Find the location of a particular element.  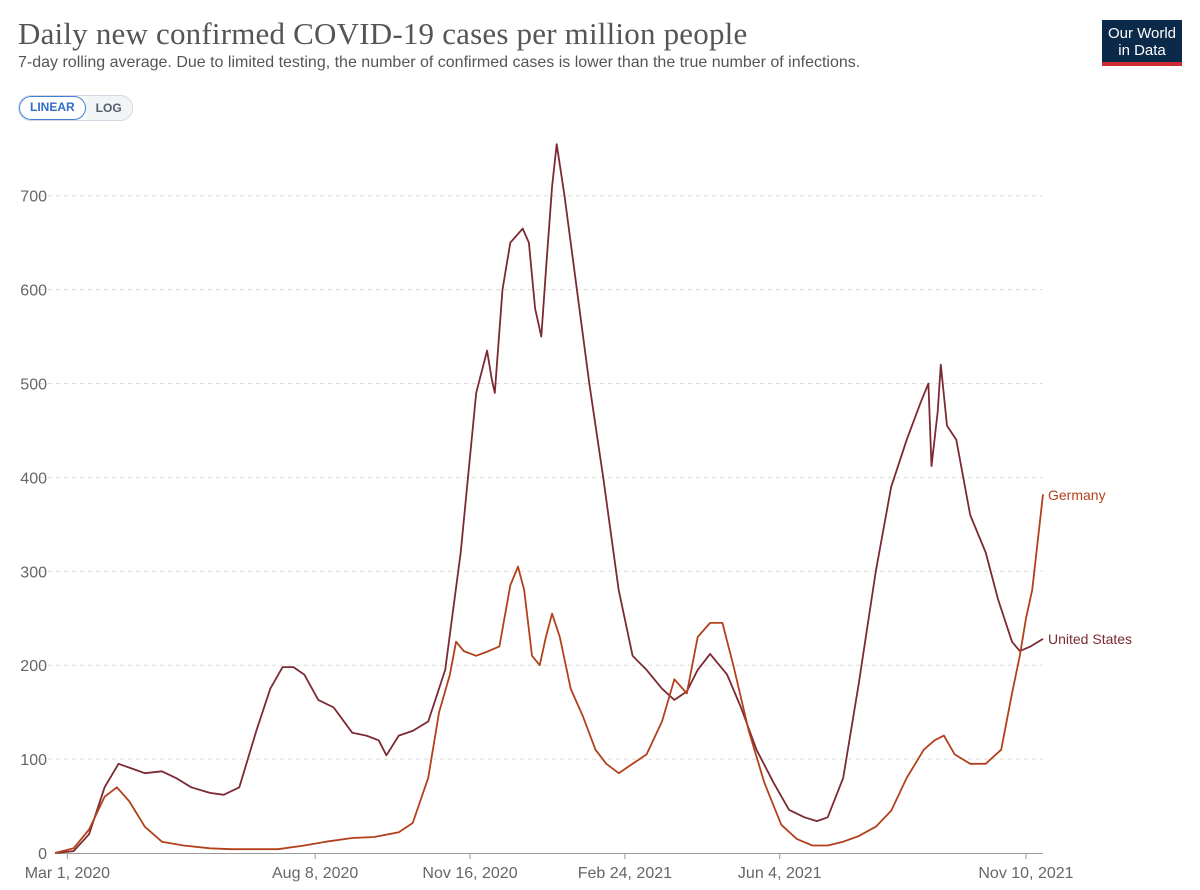

scale-toggle: LINEAR LOG is located at coordinates (75, 108).